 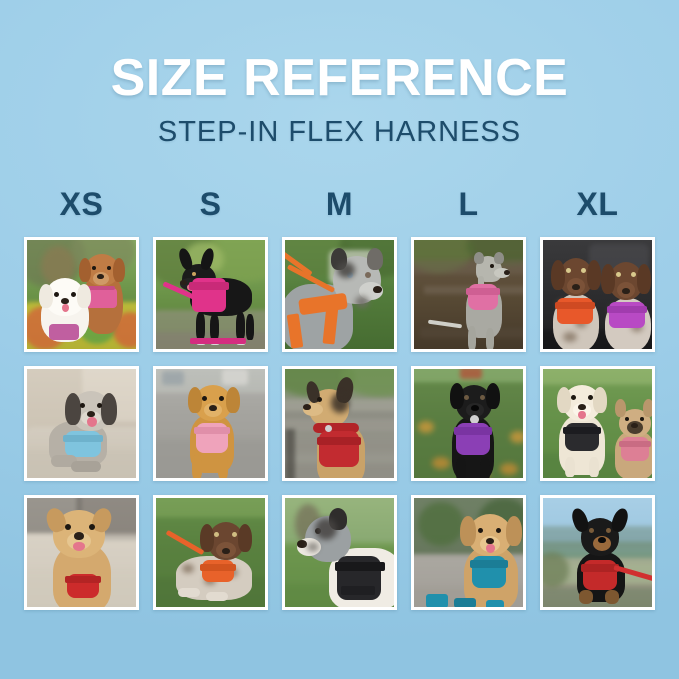 I want to click on size-label-m: M, so click(x=339, y=204).